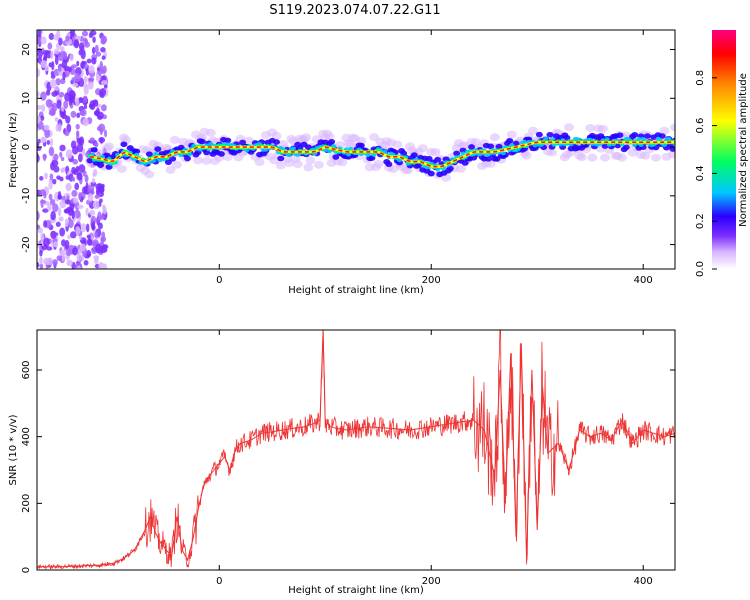 This screenshot has height=600, width=750. What do you see at coordinates (356, 290) in the screenshot?
I see `spectrogram-x-label: Height of straight line (km)` at bounding box center [356, 290].